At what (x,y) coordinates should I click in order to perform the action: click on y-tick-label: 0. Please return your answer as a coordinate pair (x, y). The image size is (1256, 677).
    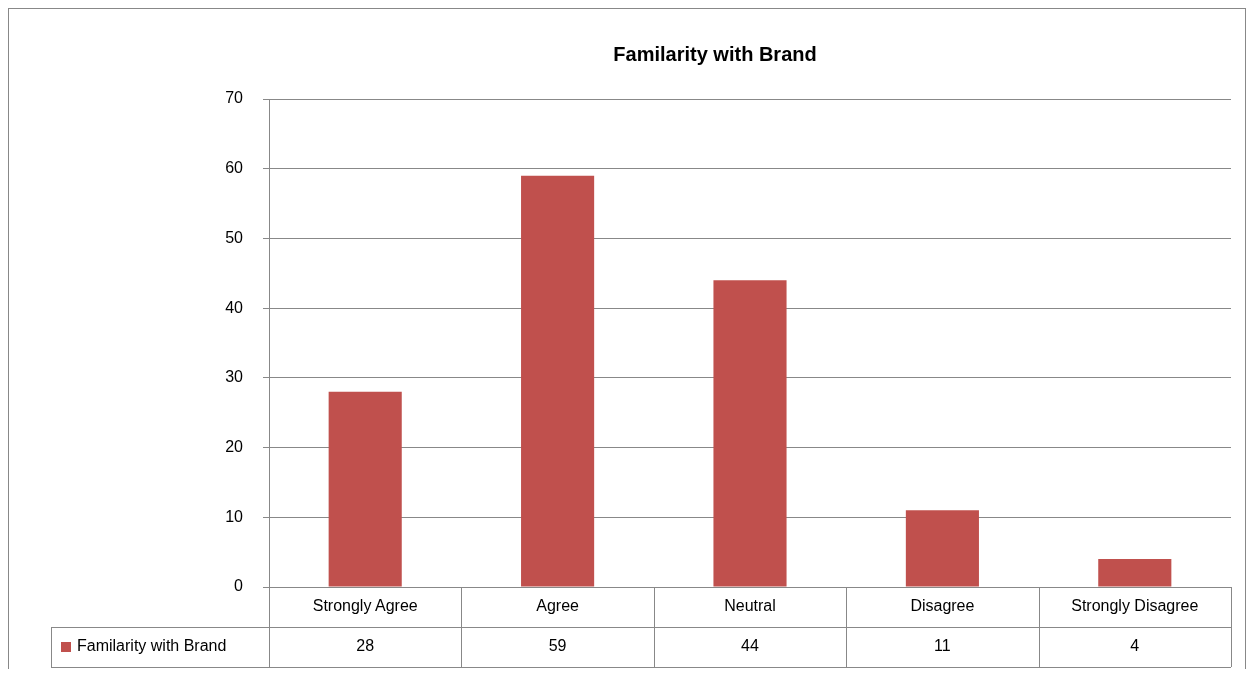
    Looking at the image, I should click on (239, 586).